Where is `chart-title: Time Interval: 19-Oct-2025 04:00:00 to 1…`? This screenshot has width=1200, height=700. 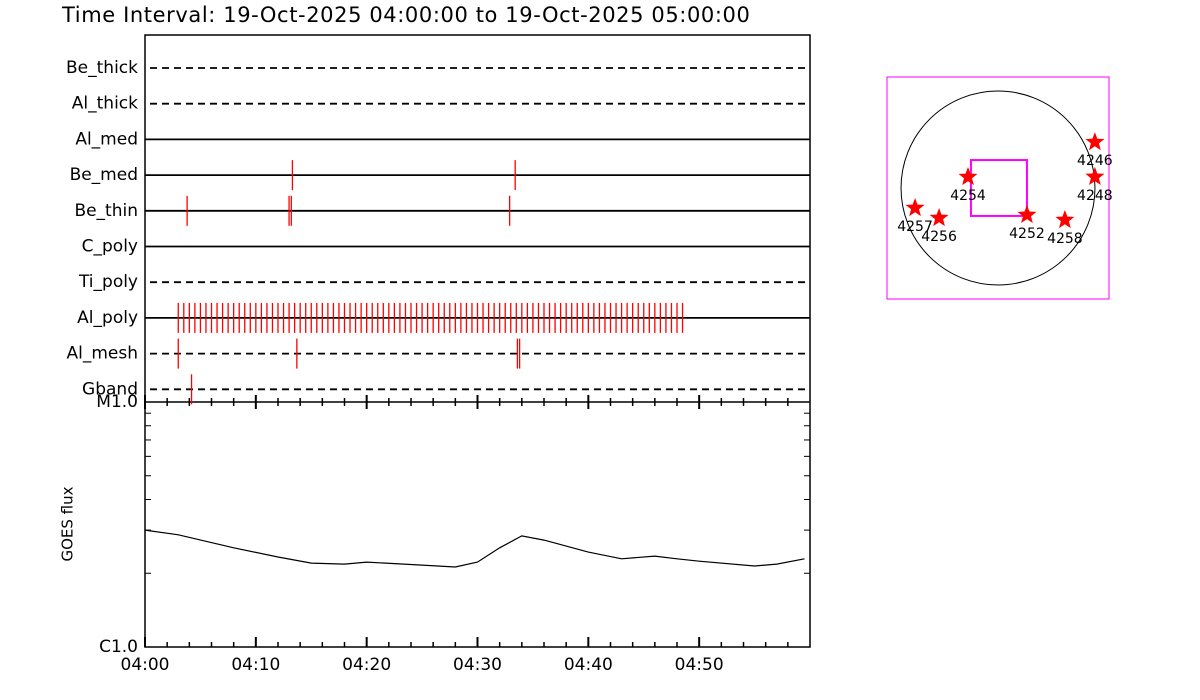
chart-title: Time Interval: 19-Oct-2025 04:00:00 to 1… is located at coordinates (405, 15).